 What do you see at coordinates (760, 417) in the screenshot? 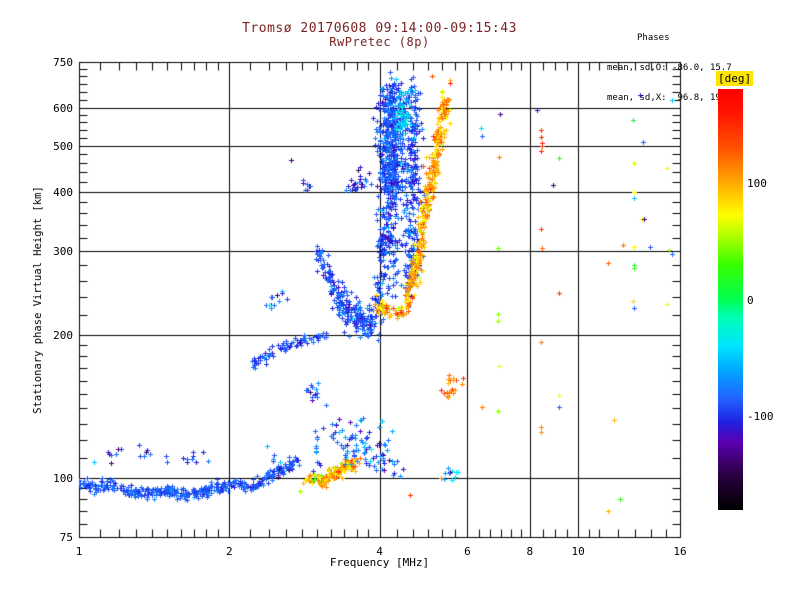
I see `colorbar-tick-label: -100` at bounding box center [760, 417].